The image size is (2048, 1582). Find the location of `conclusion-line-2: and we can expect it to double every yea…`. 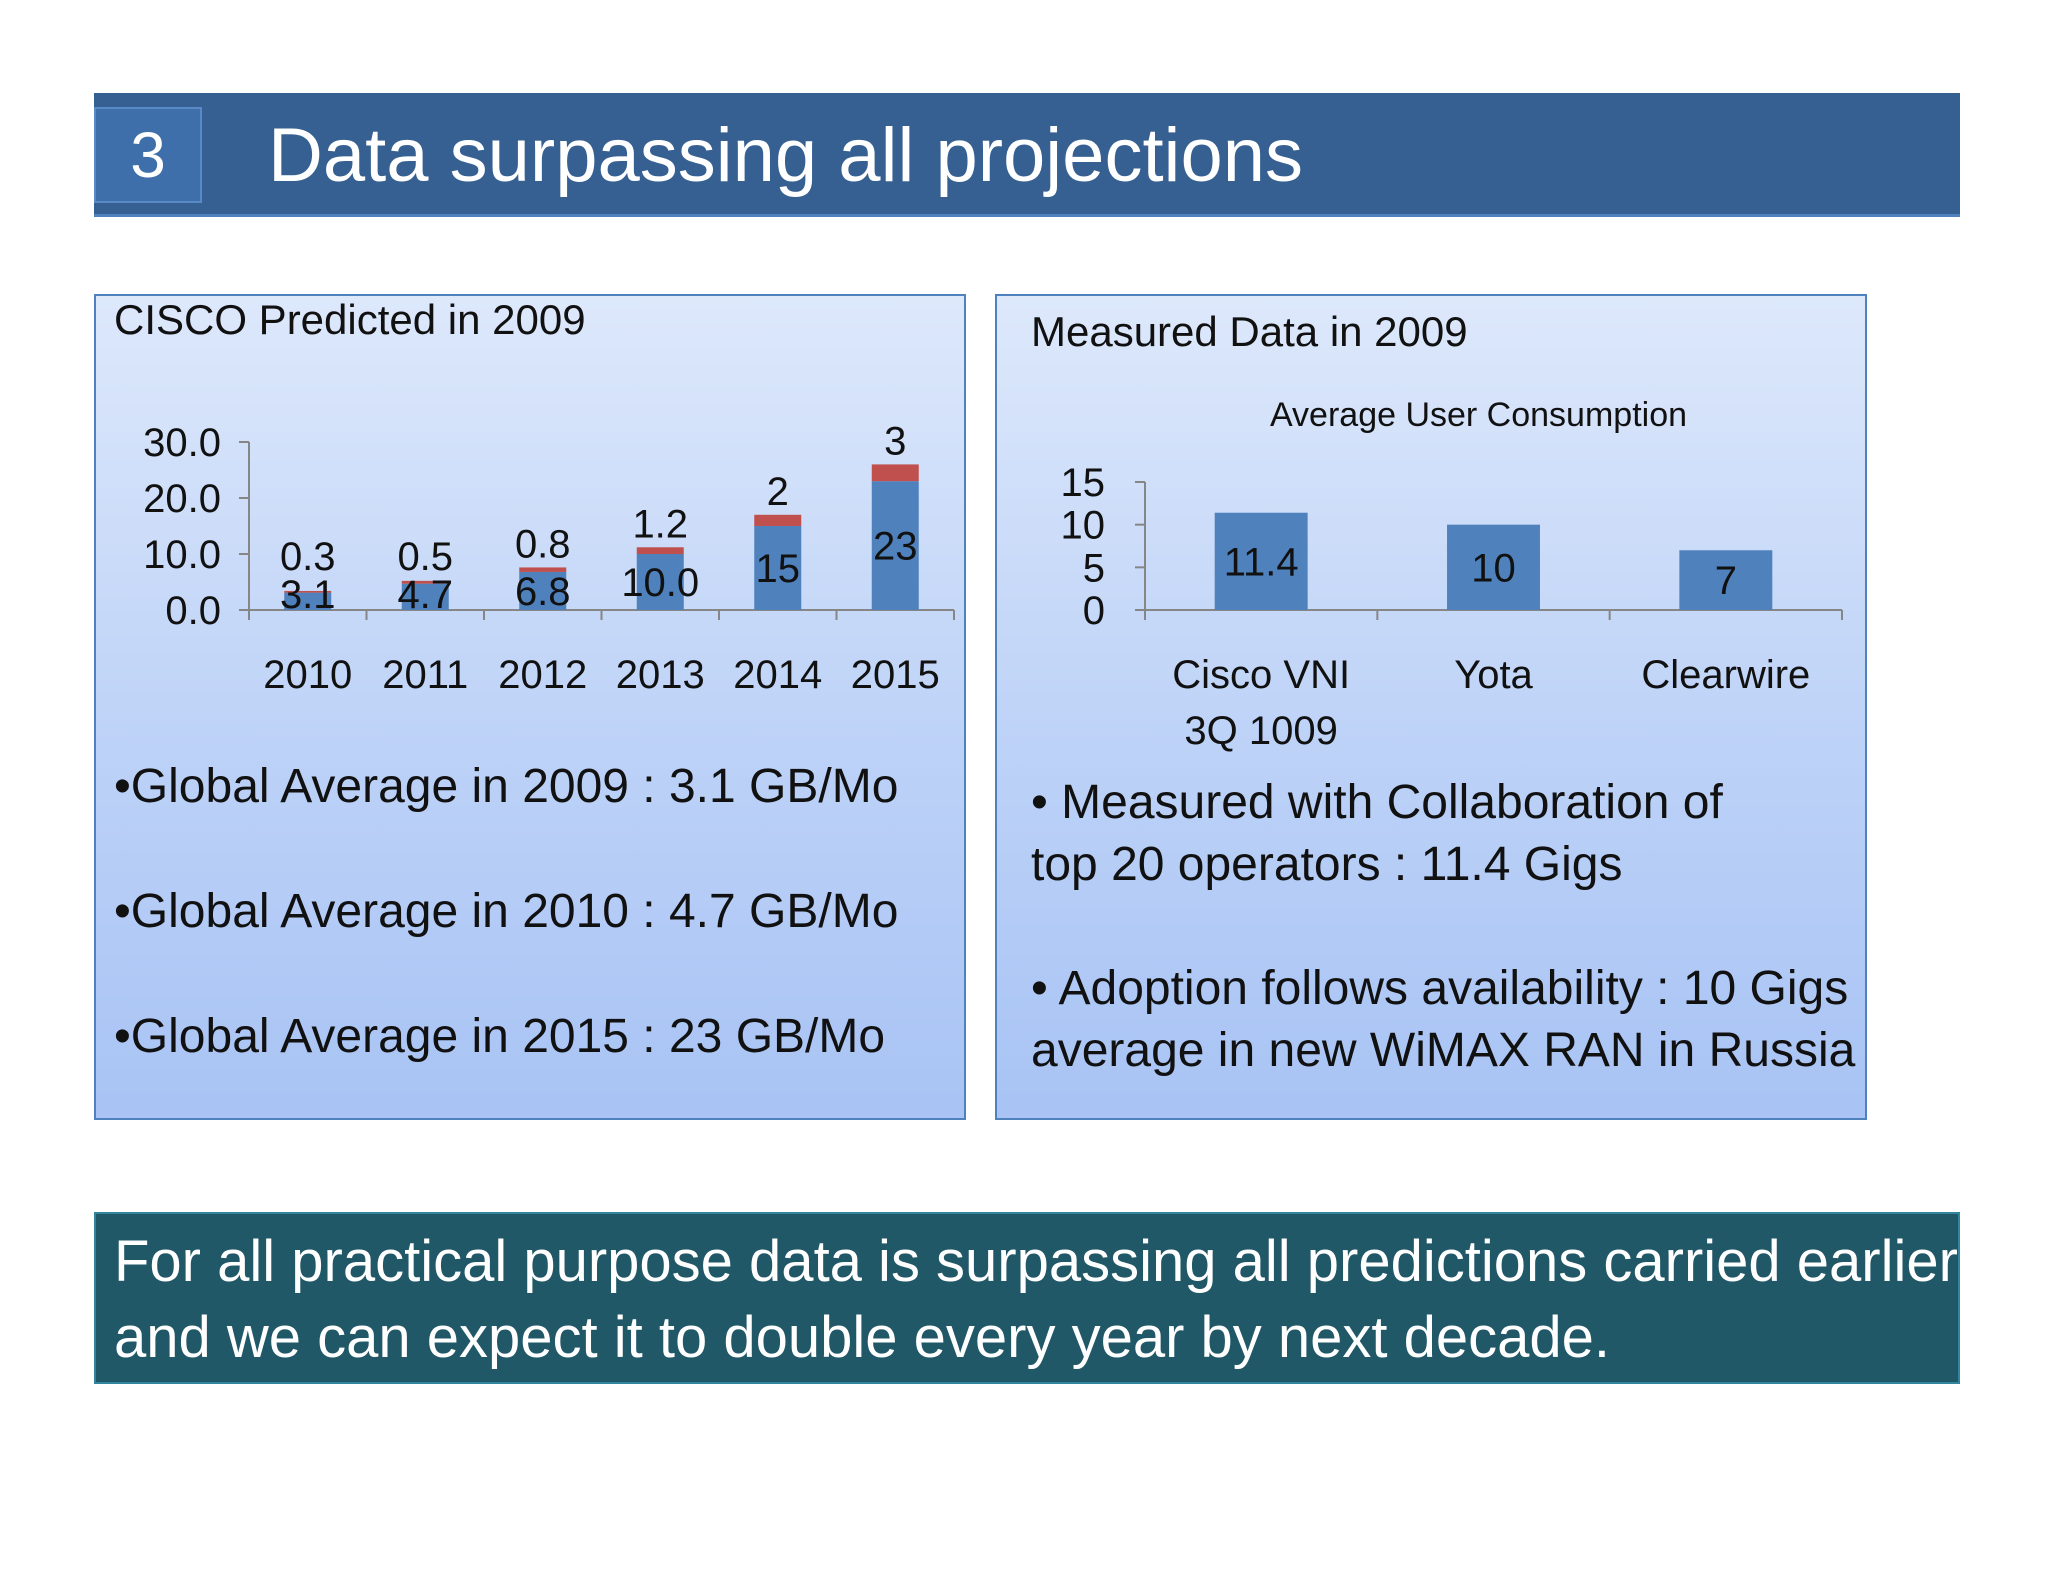

conclusion-line-2: and we can expect it to double every yea… is located at coordinates (862, 1337).